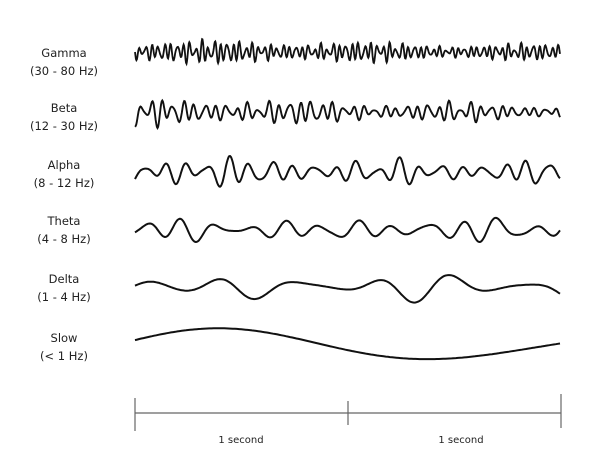  What do you see at coordinates (64, 174) in the screenshot?
I see `band-label-alpha: Alpha (8 - 12 Hz)` at bounding box center [64, 174].